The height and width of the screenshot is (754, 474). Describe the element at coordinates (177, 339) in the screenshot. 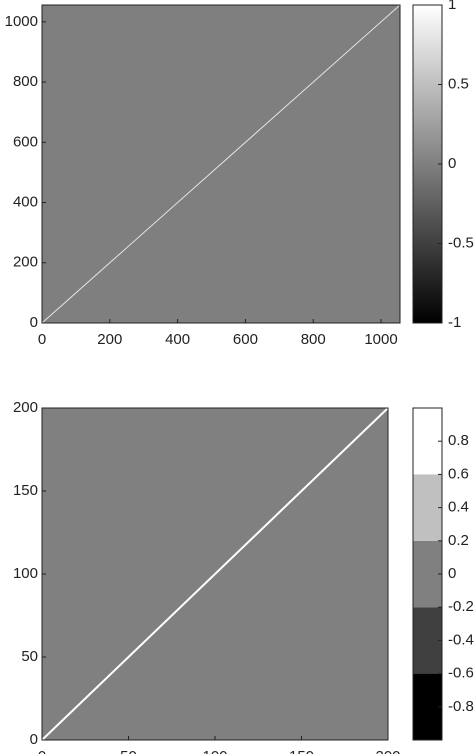

I see `x-tick-label: 400` at that location.